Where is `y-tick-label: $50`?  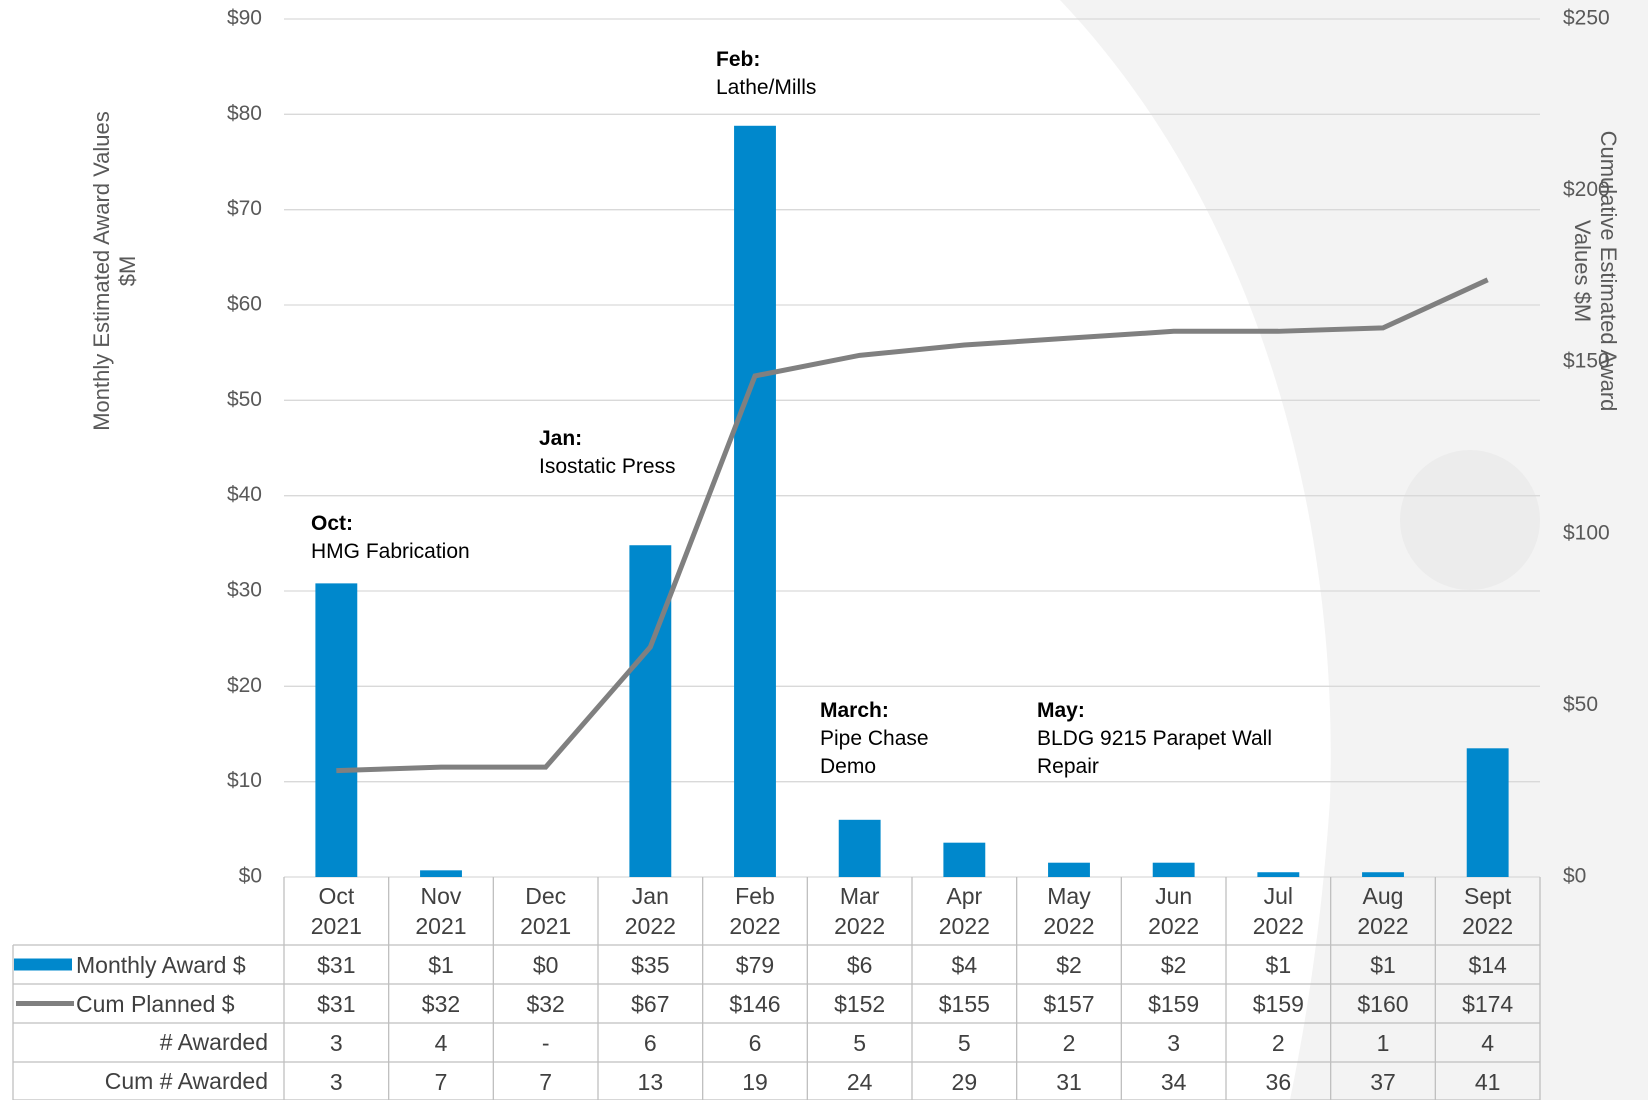
y-tick-label: $50 is located at coordinates (244, 399).